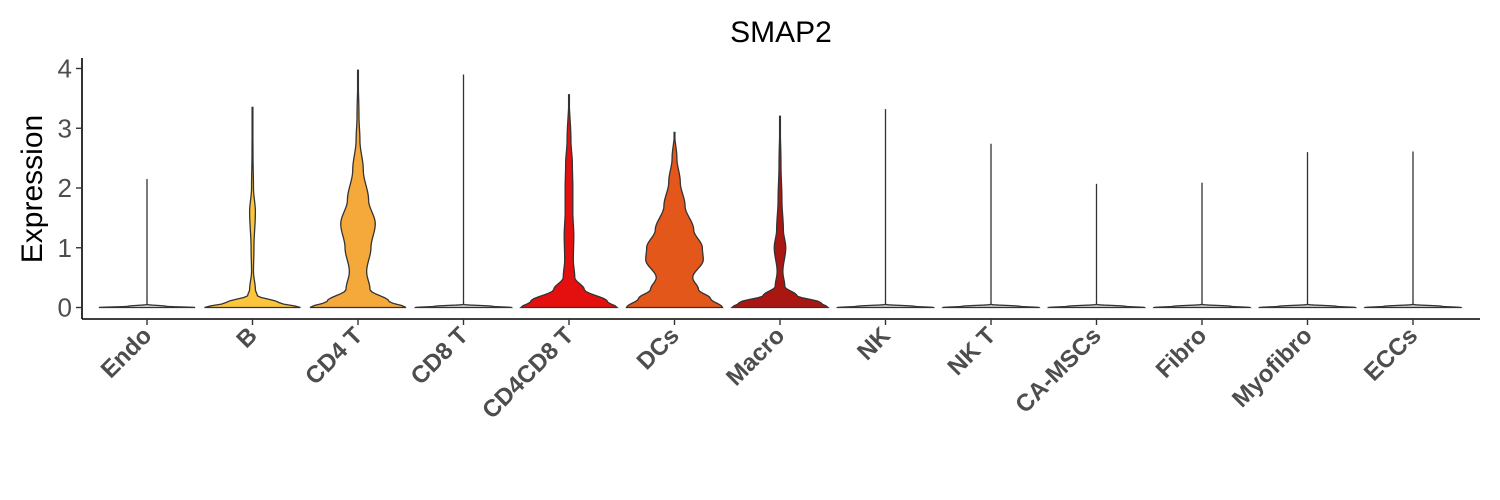 This screenshot has width=1500, height=500. What do you see at coordinates (1096, 306) in the screenshot?
I see `violin-ca-mscs` at bounding box center [1096, 306].